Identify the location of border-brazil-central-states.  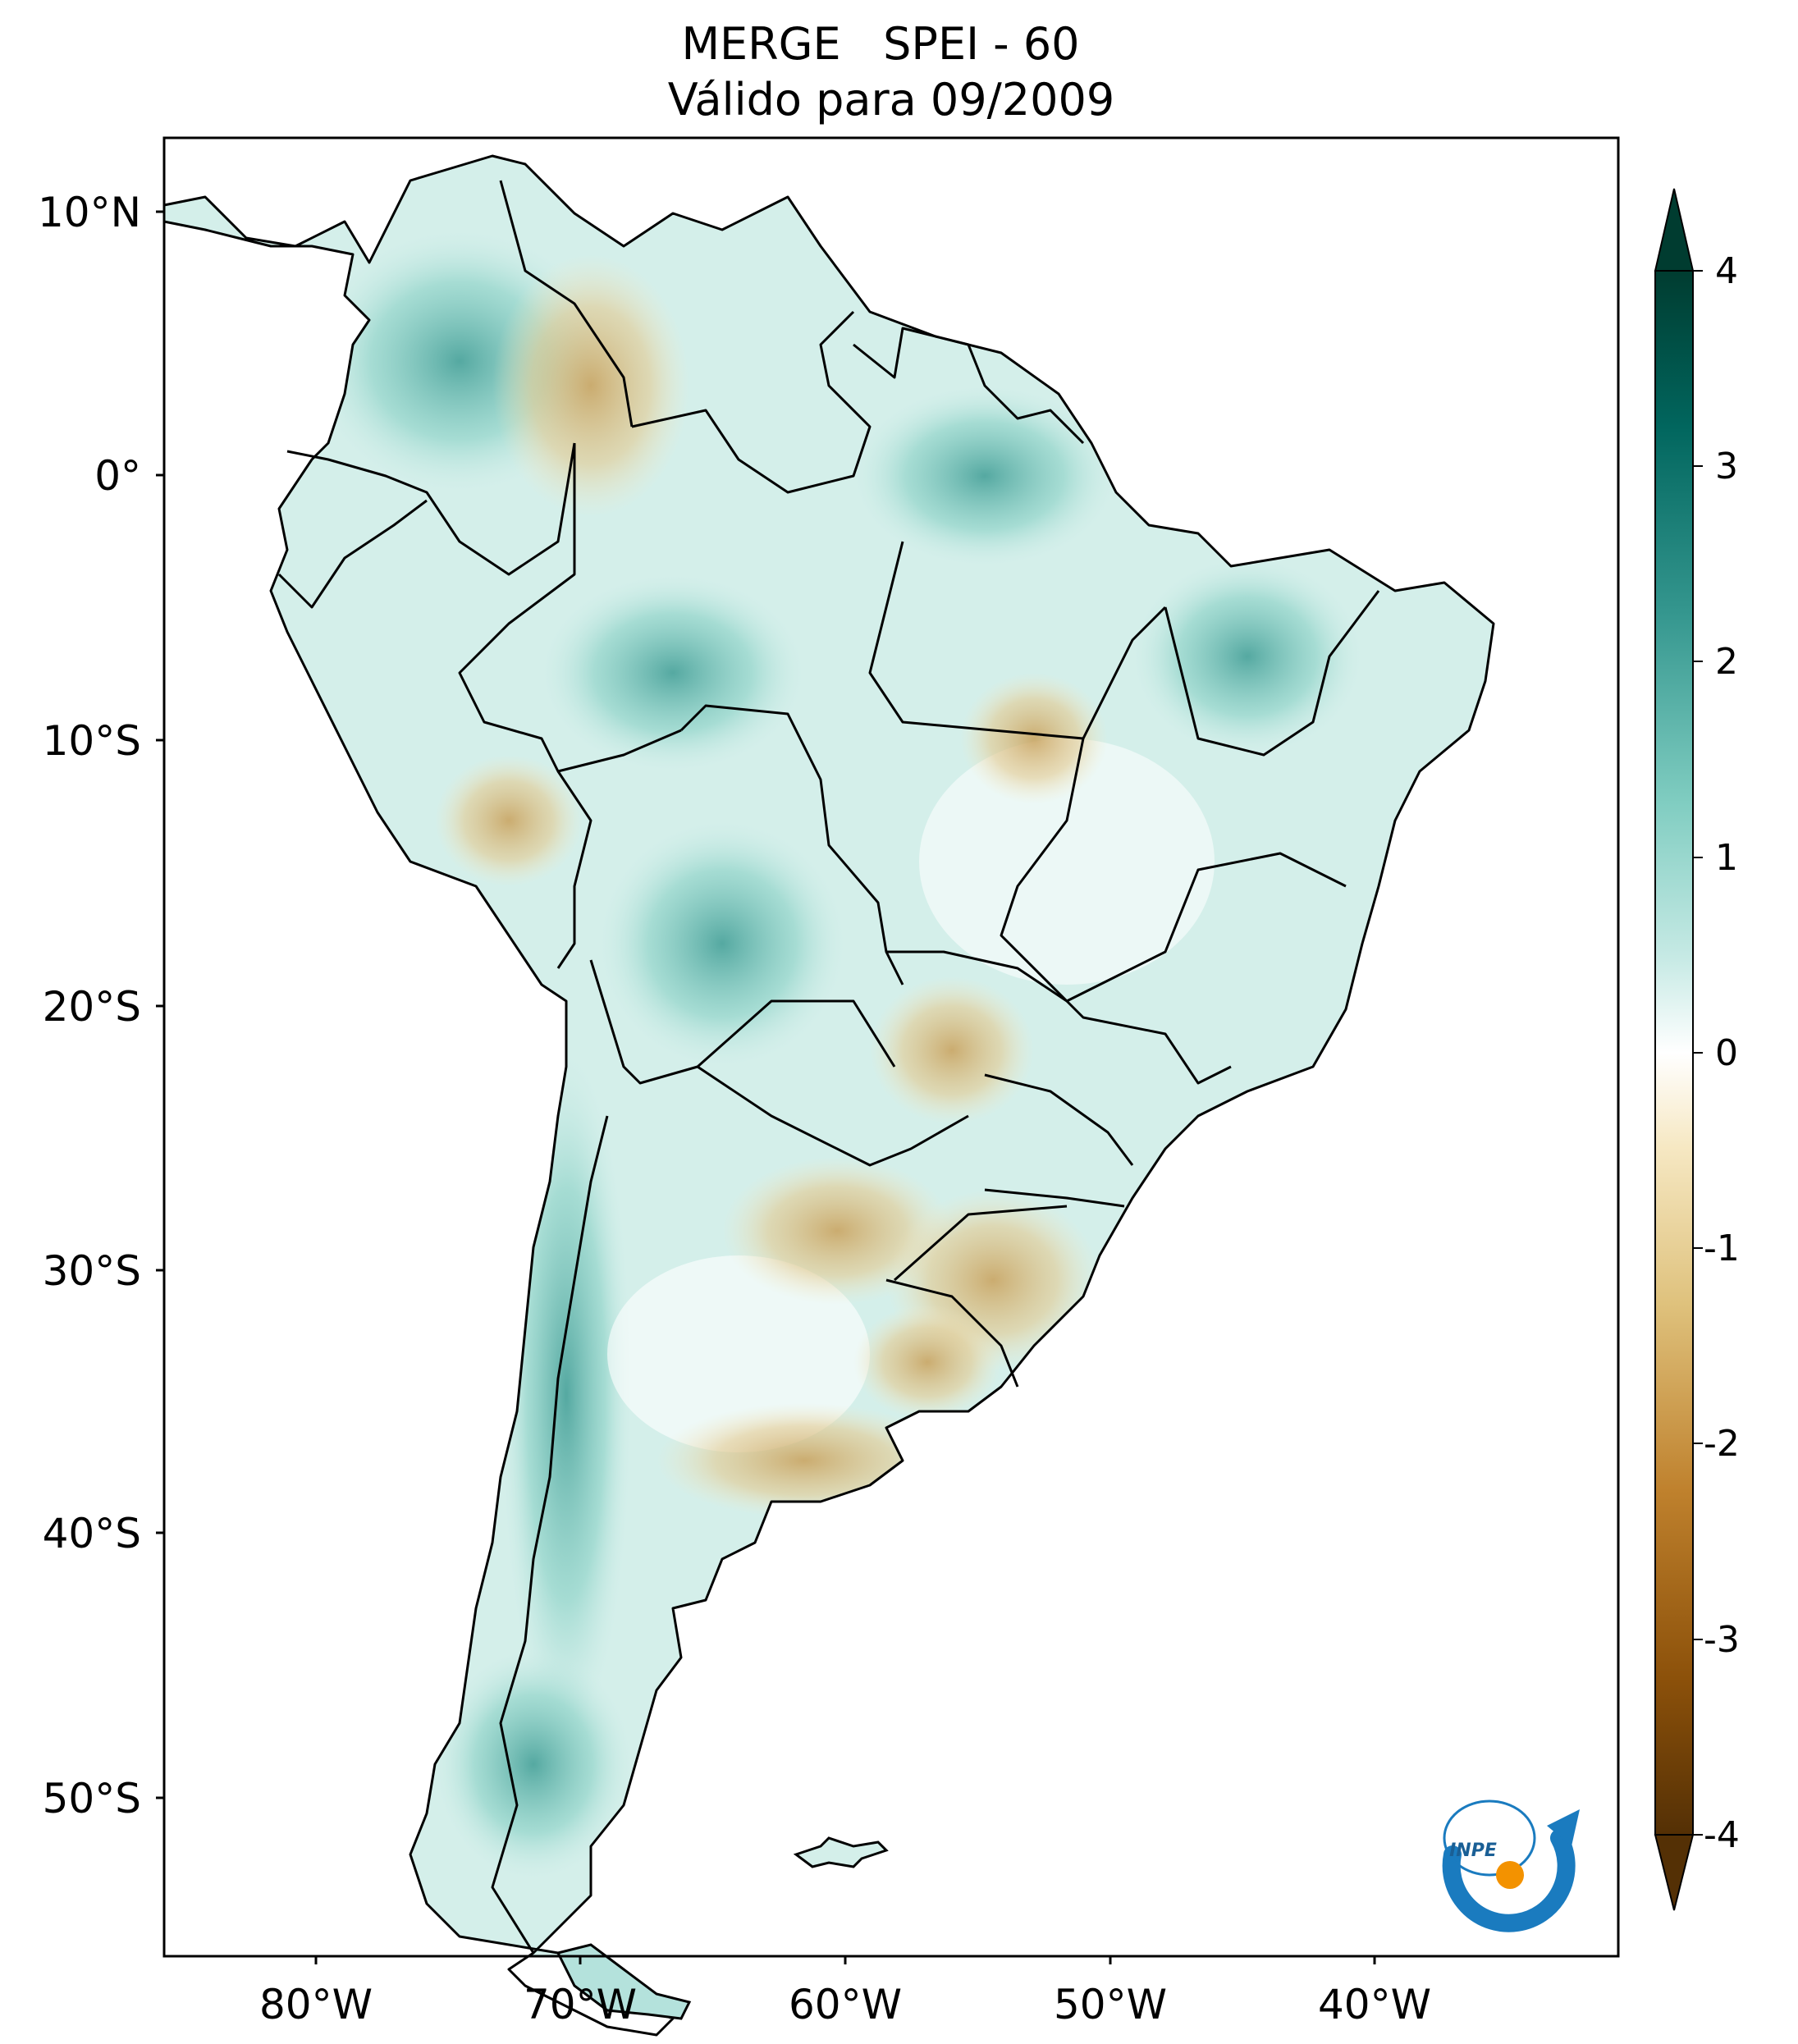
(1173, 871).